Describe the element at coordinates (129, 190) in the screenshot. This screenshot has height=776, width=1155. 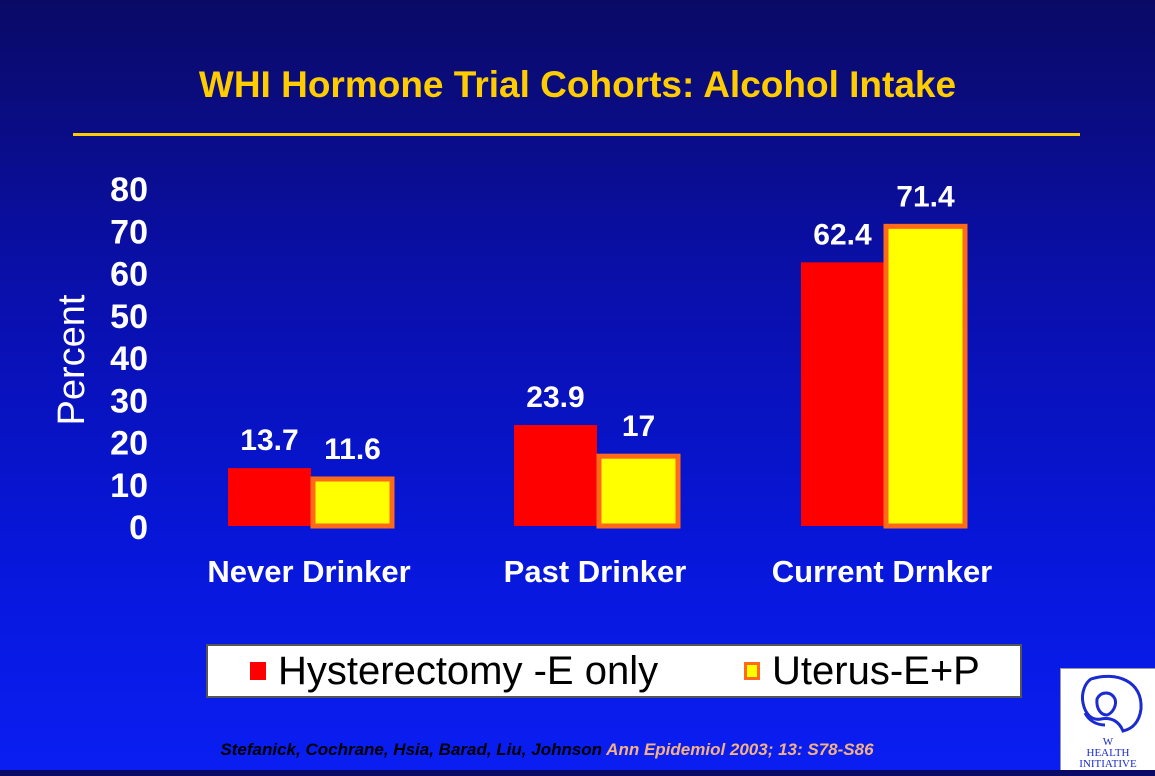
I see `y-tick-label: 80` at that location.